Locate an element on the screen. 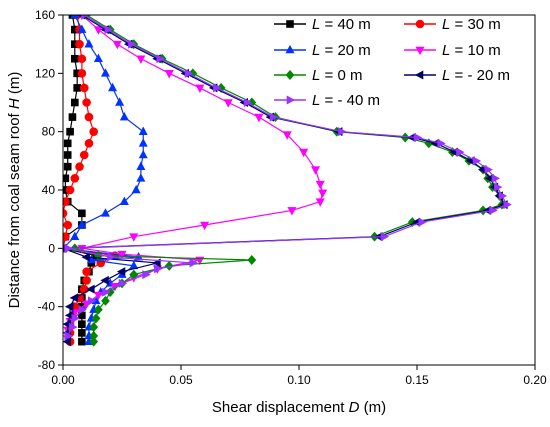 This screenshot has height=427, width=550. x-tick-label: 0.10 is located at coordinates (299, 380).